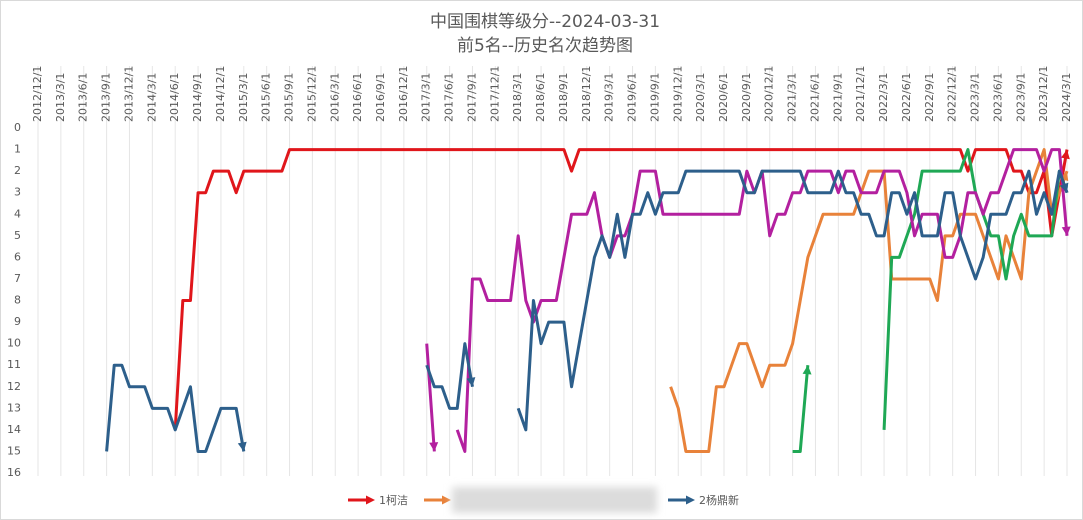 The width and height of the screenshot is (1083, 520). I want to click on x-tick-label: 2022/6/1, so click(906, 97).